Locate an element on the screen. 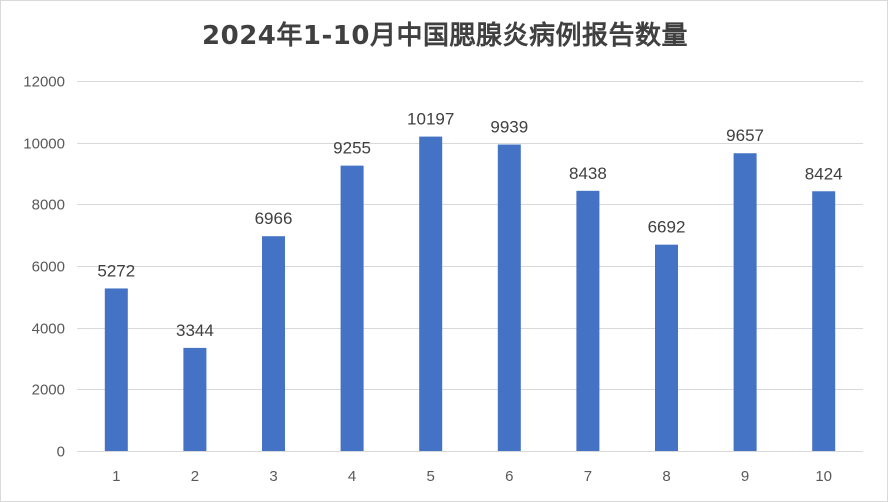 Image resolution: width=888 pixels, height=502 pixels. data-label-8: 6692 is located at coordinates (667, 227).